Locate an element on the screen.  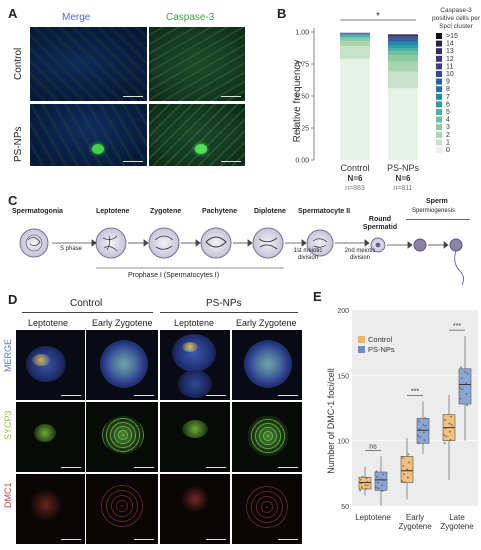
legend-label: 10 is located at coordinates (450, 74).